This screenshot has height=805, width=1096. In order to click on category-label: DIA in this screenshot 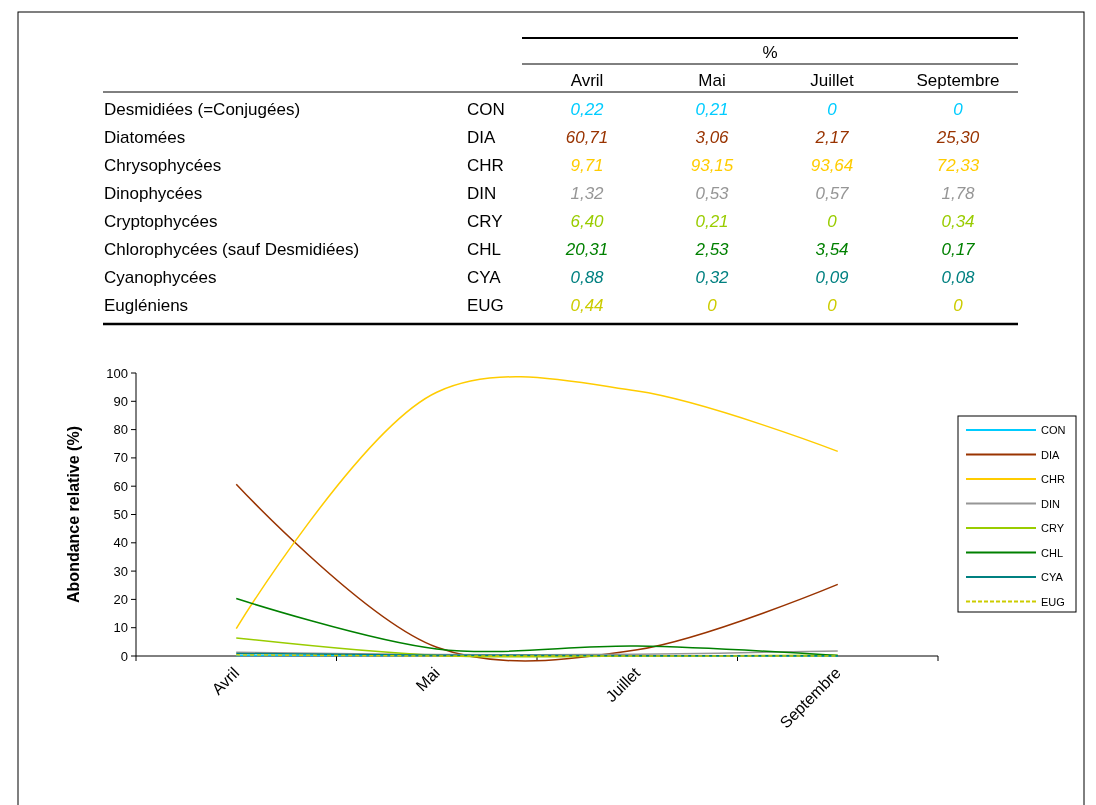, I will do `click(481, 137)`.